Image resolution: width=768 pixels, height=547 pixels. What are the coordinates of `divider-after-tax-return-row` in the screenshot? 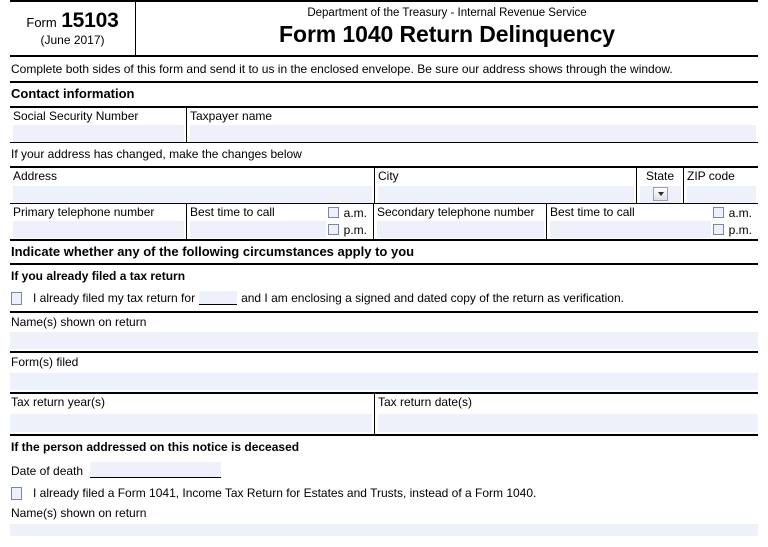 It's located at (384, 435).